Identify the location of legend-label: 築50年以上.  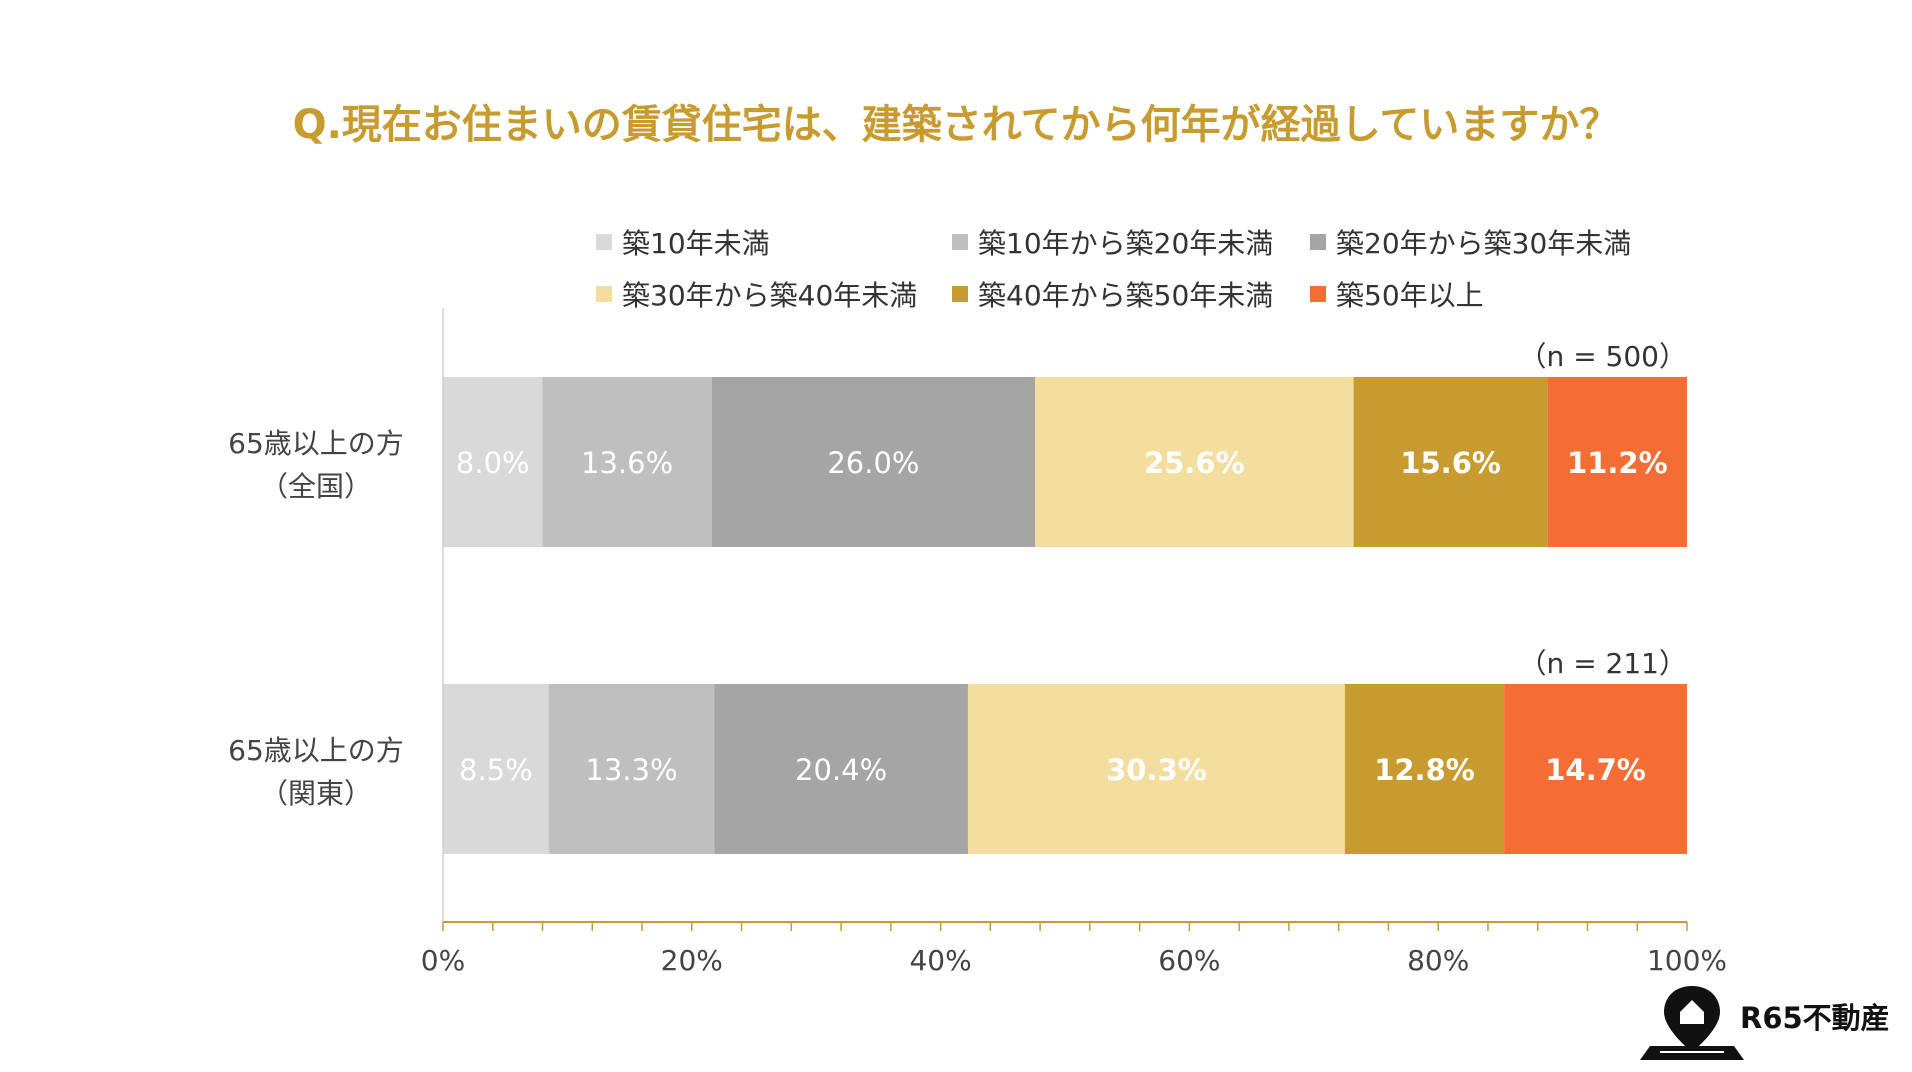
(1410, 295).